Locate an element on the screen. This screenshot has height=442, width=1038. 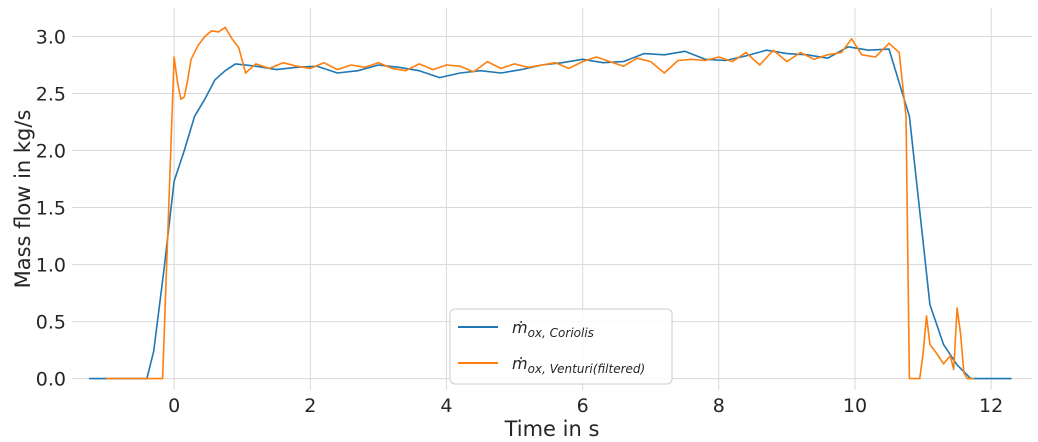
legend-label-coriolis: ṁox, Coriolis is located at coordinates (553, 329).